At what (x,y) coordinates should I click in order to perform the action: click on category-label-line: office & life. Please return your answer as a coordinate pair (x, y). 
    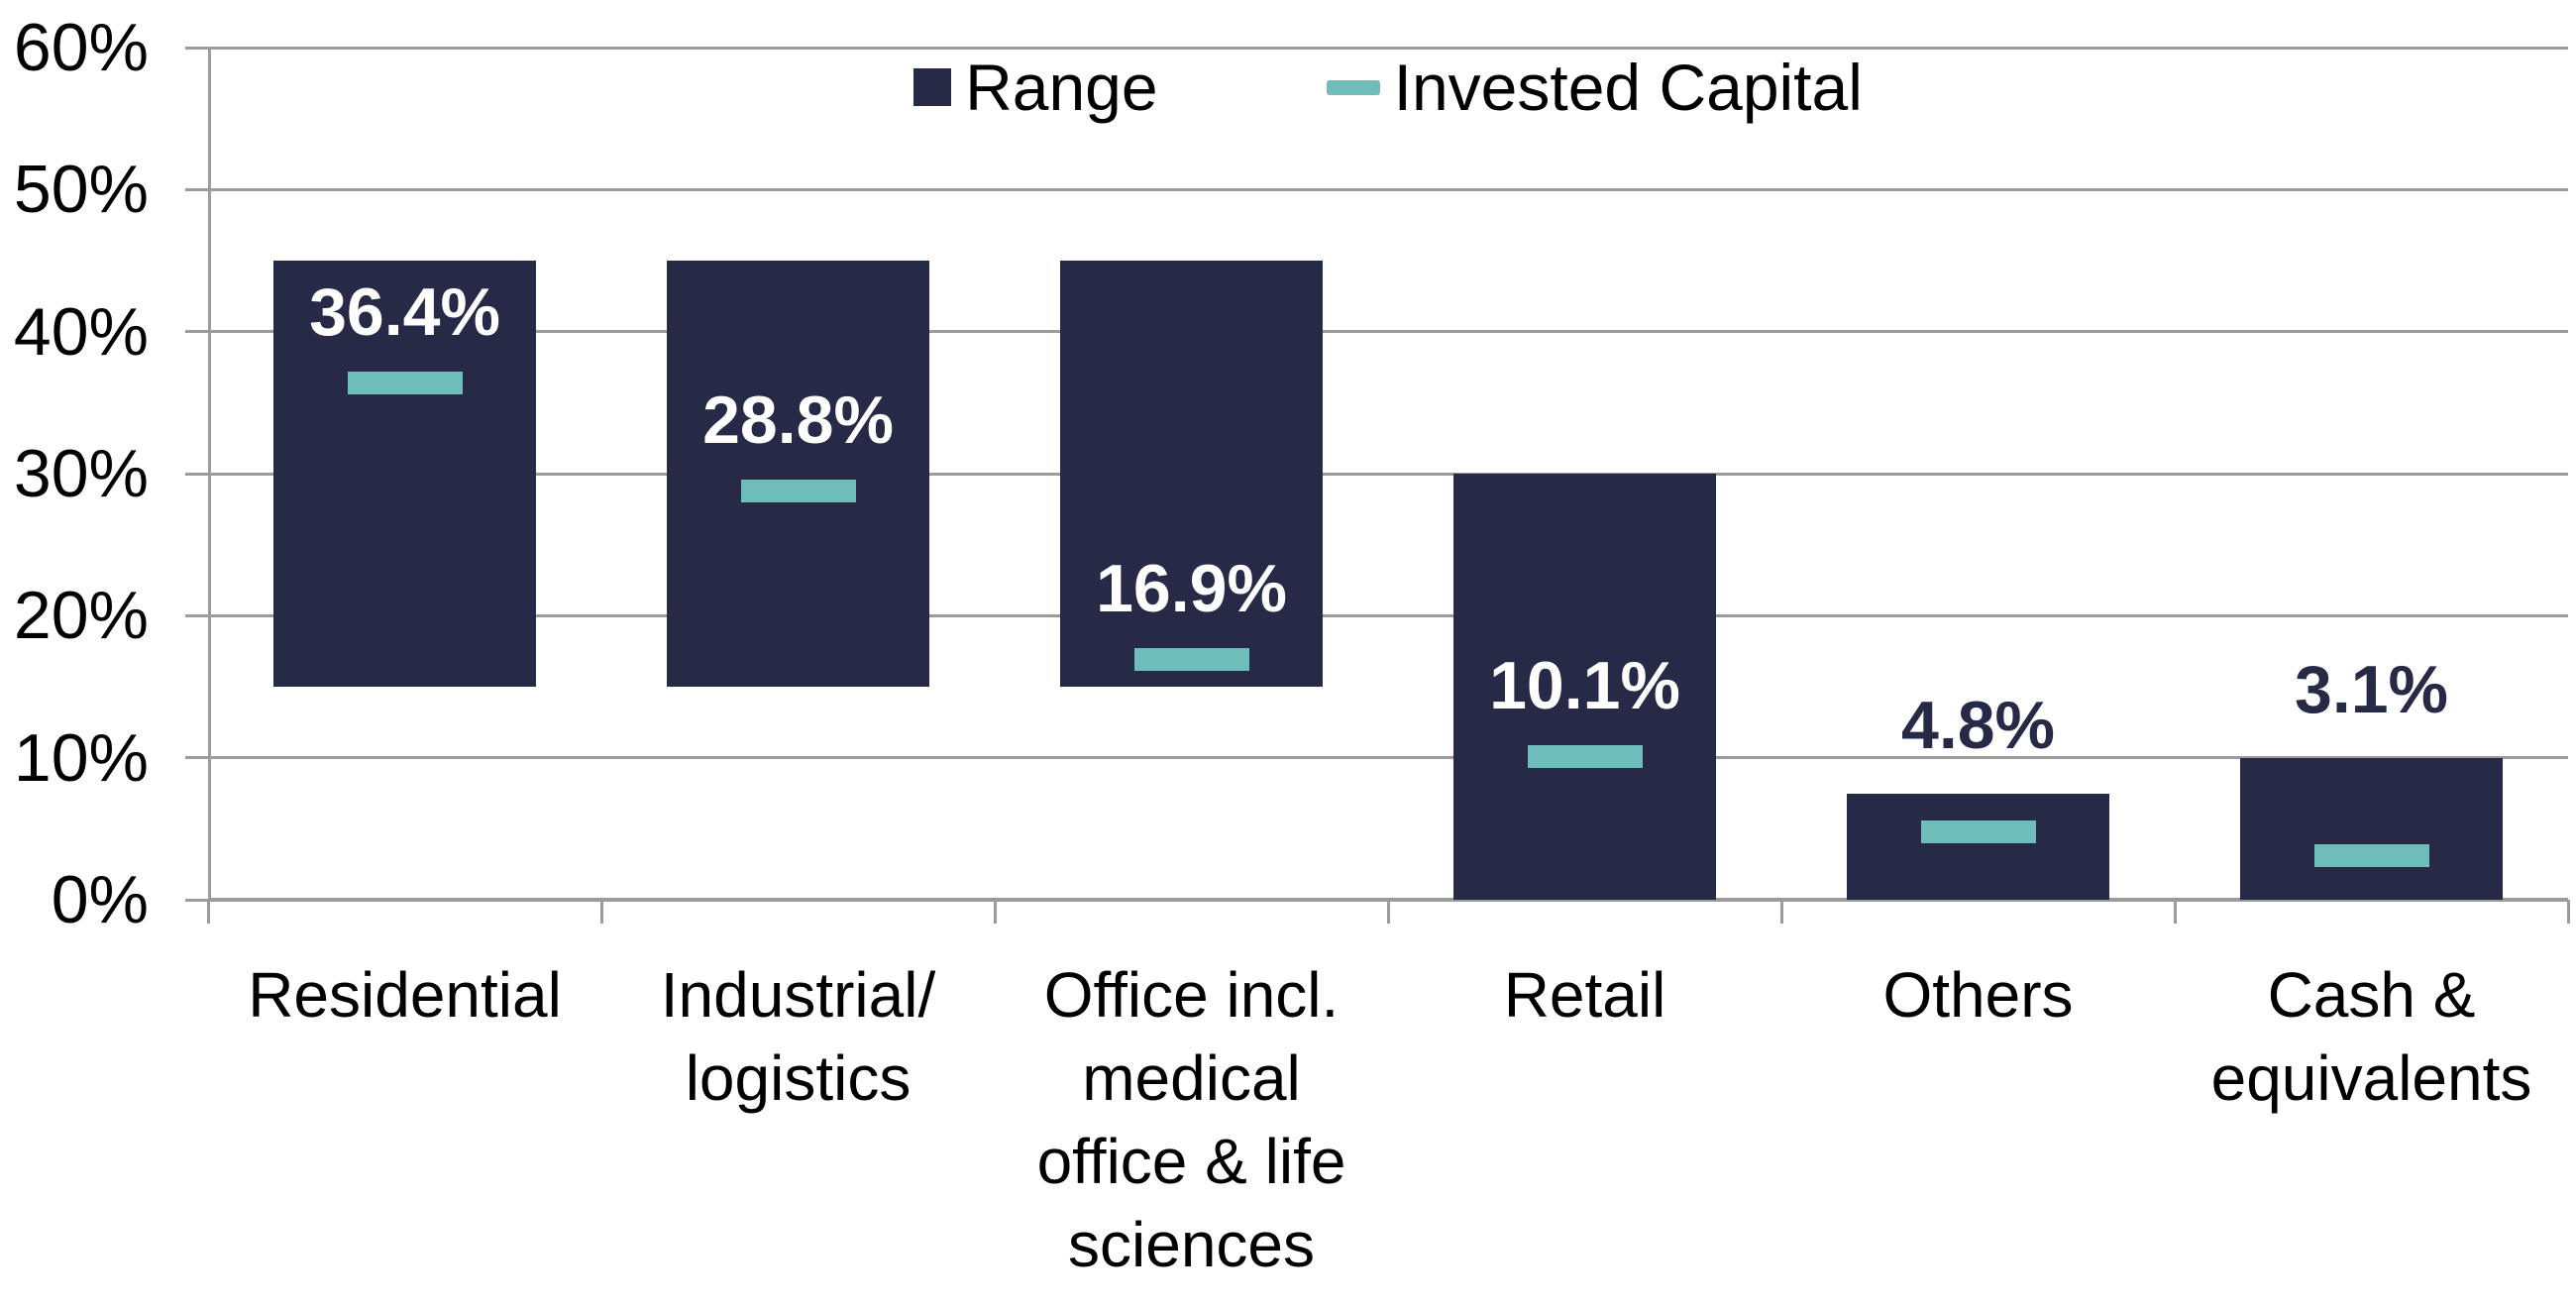
    Looking at the image, I should click on (1191, 1161).